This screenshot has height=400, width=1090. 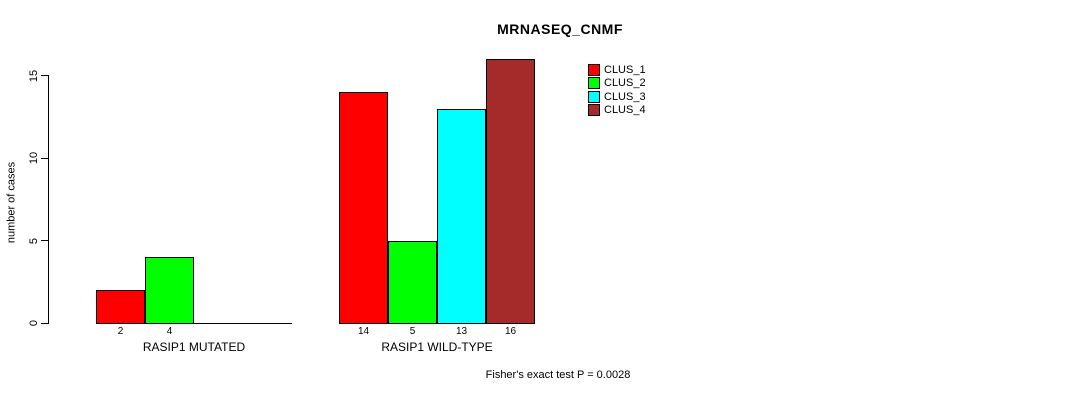 What do you see at coordinates (34, 323) in the screenshot?
I see `y-tick-label: 0` at bounding box center [34, 323].